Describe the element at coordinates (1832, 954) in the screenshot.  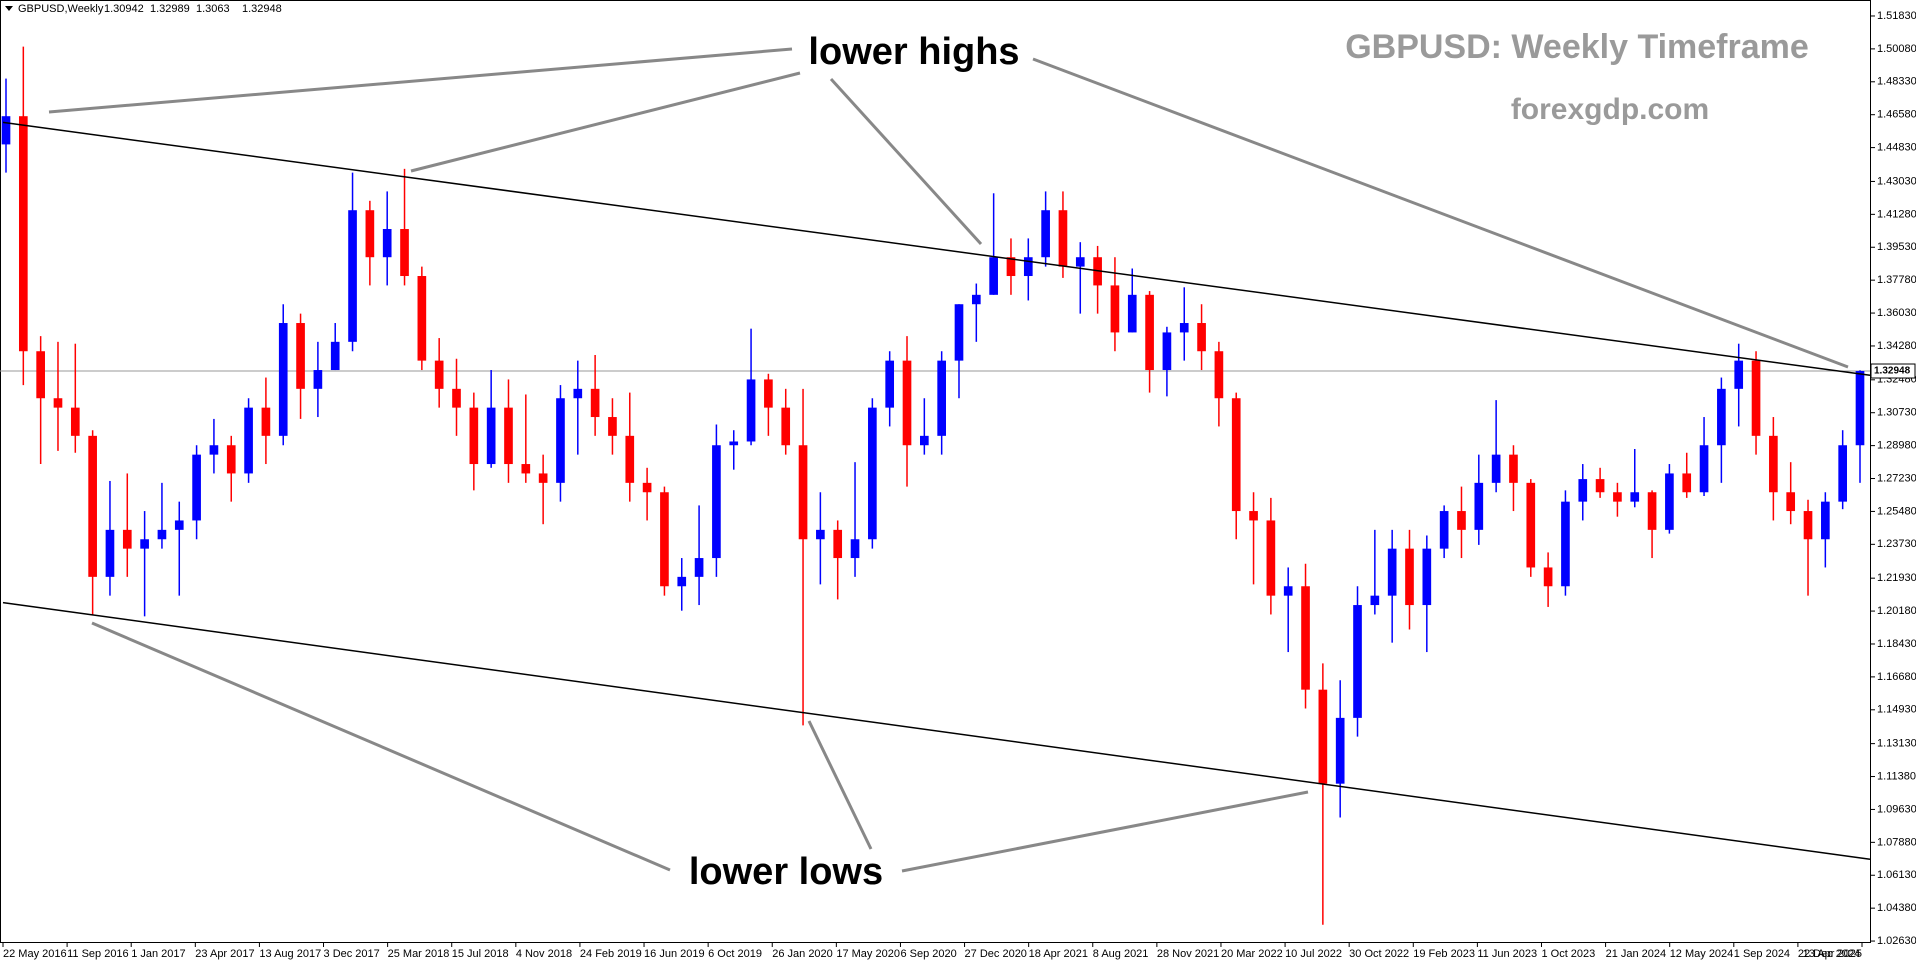
I see `x-tick-label: 13 Apr 2025` at that location.